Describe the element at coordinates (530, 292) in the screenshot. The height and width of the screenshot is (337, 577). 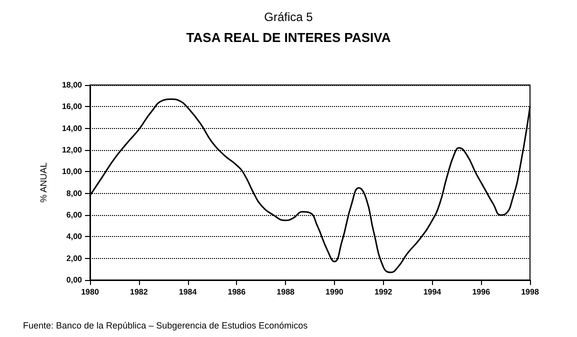
I see `x-tick-label: 1998` at that location.